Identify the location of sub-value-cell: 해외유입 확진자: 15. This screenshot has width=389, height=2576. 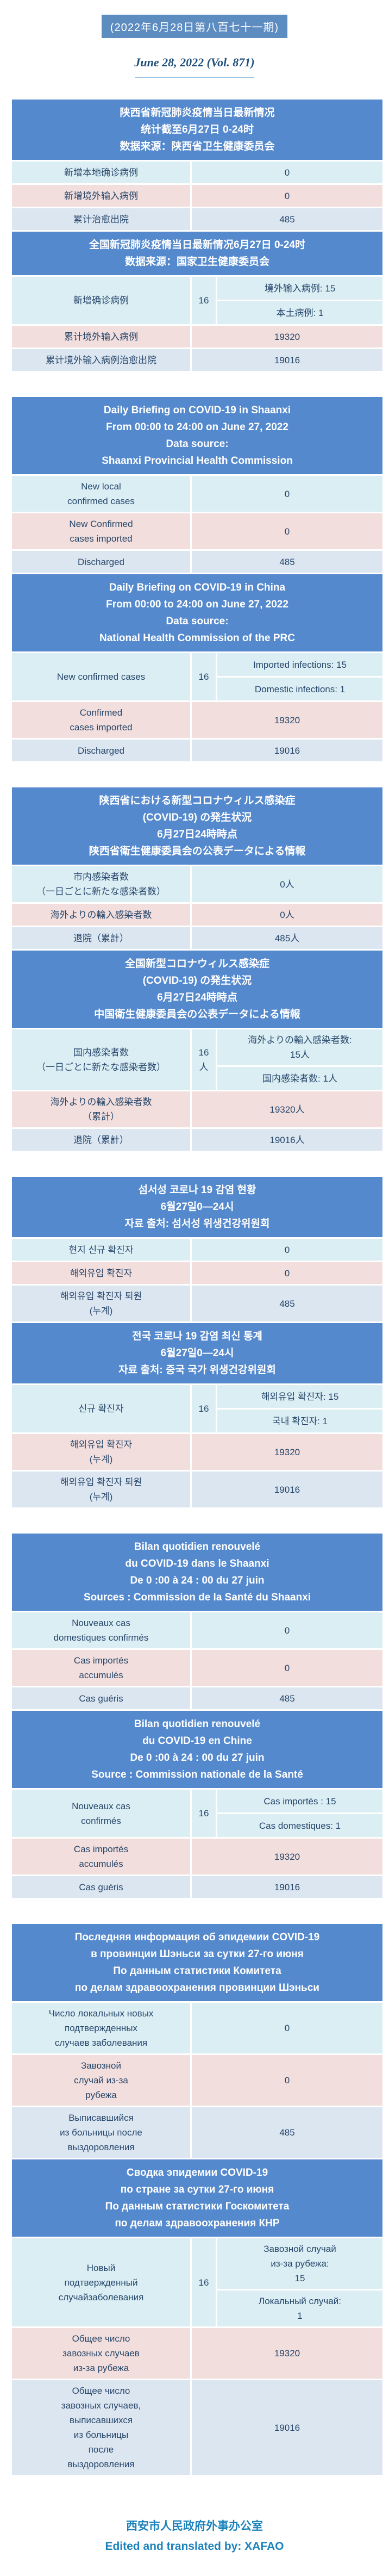
(299, 1396).